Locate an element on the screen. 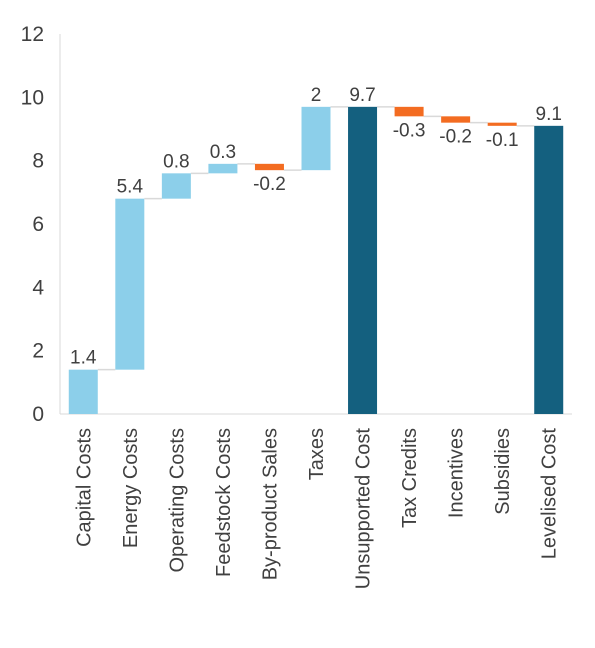 This screenshot has width=595, height=648. bar-by-product-sales is located at coordinates (269, 167).